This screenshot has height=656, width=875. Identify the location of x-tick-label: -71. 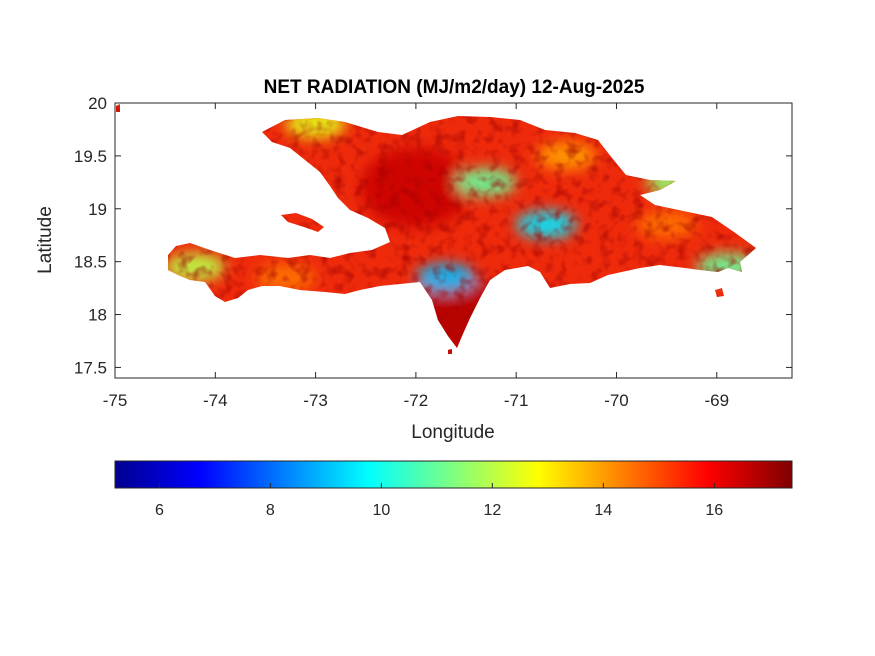
(516, 400).